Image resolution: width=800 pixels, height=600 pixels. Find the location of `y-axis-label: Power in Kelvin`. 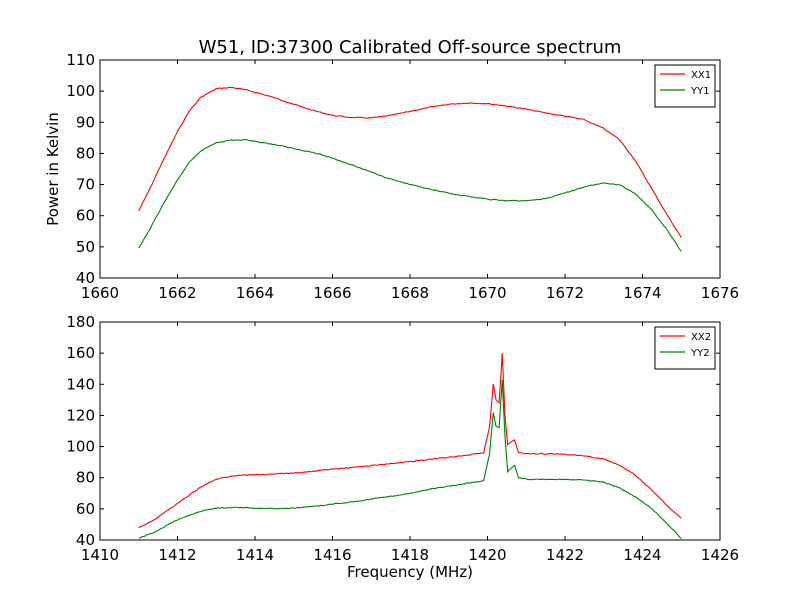

y-axis-label: Power in Kelvin is located at coordinates (53, 169).